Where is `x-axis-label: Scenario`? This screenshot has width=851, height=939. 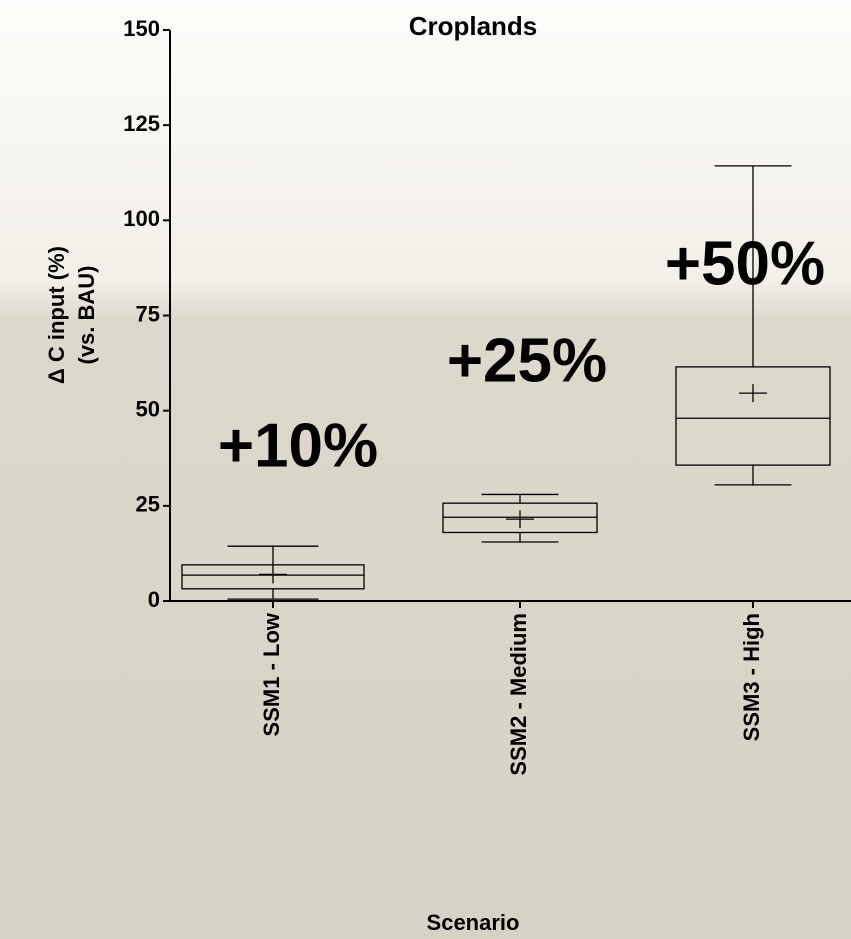
x-axis-label: Scenario is located at coordinates (473, 922).